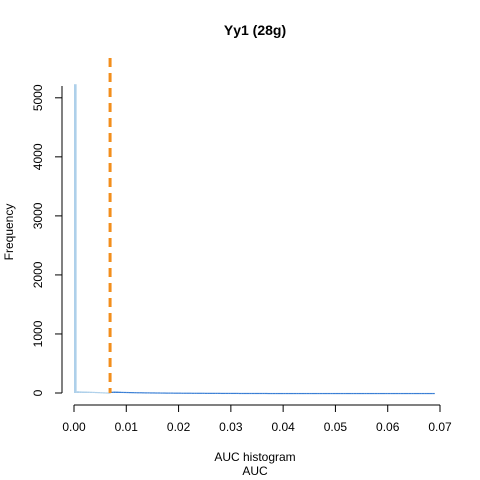 The width and height of the screenshot is (480, 480). I want to click on y-tick-label: 1000, so click(38, 333).